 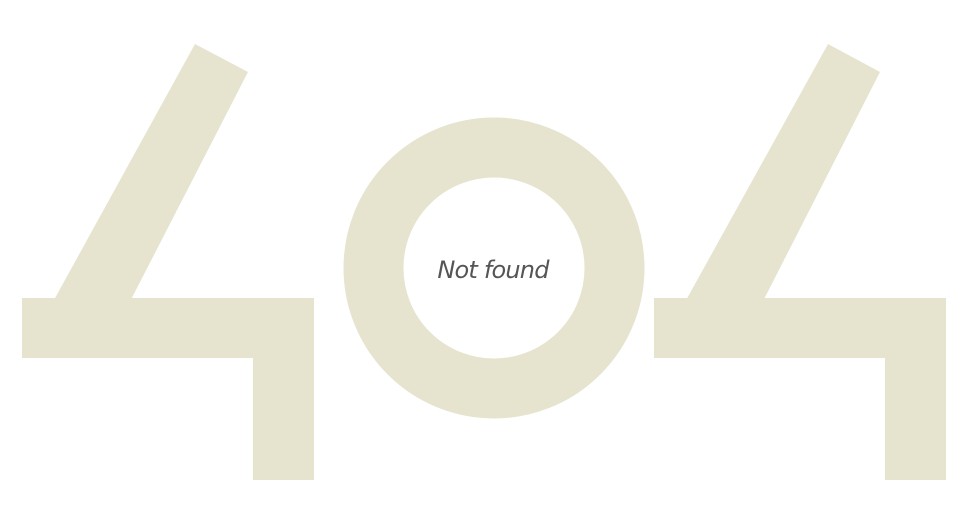 I want to click on digit-four-right-stem, so click(x=915, y=389).